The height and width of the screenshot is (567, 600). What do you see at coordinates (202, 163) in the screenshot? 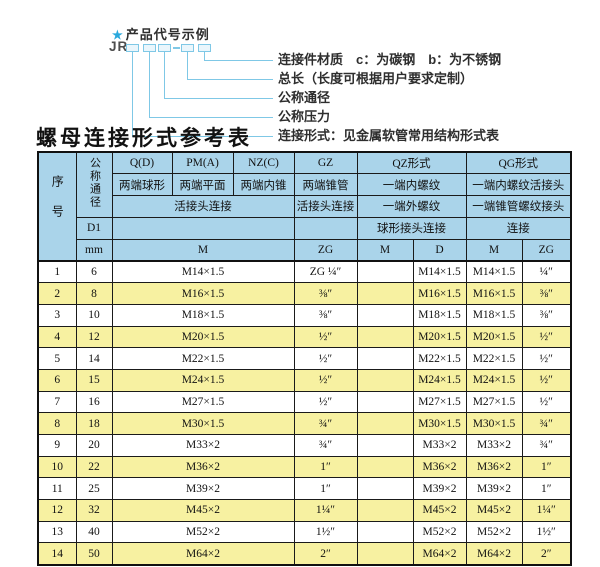
I see `header-pm: PM(A)` at bounding box center [202, 163].